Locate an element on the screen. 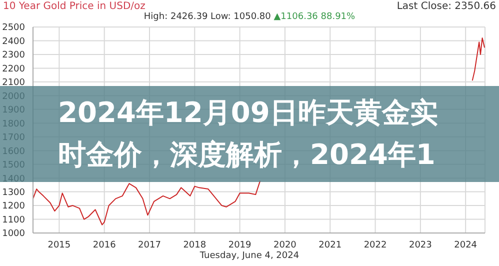 This screenshot has width=499, height=266. y-tick-label: 1300 is located at coordinates (14, 193).